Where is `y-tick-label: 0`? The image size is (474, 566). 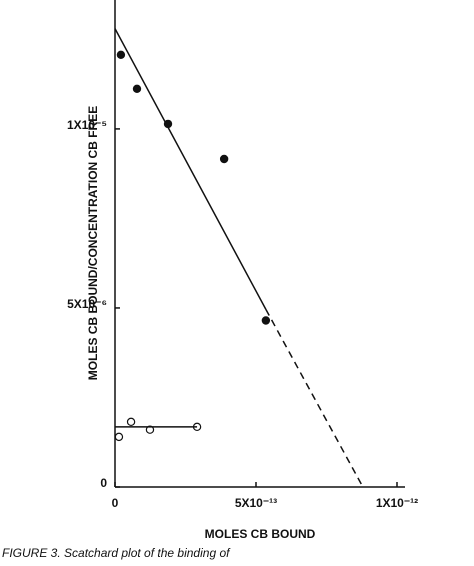 y-tick-label: 0 is located at coordinates (103, 483).